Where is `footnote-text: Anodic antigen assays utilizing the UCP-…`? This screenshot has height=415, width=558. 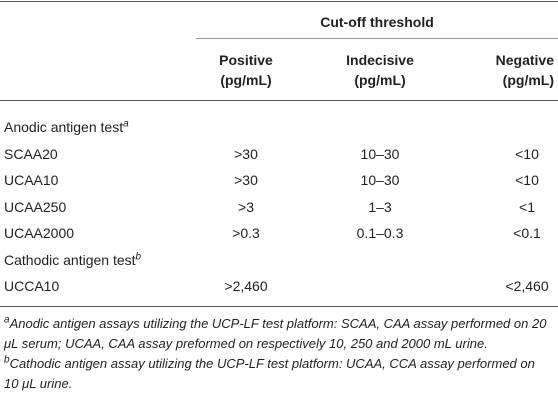 footnote-text: Anodic antigen assays utilizing the UCP-… is located at coordinates (275, 333).